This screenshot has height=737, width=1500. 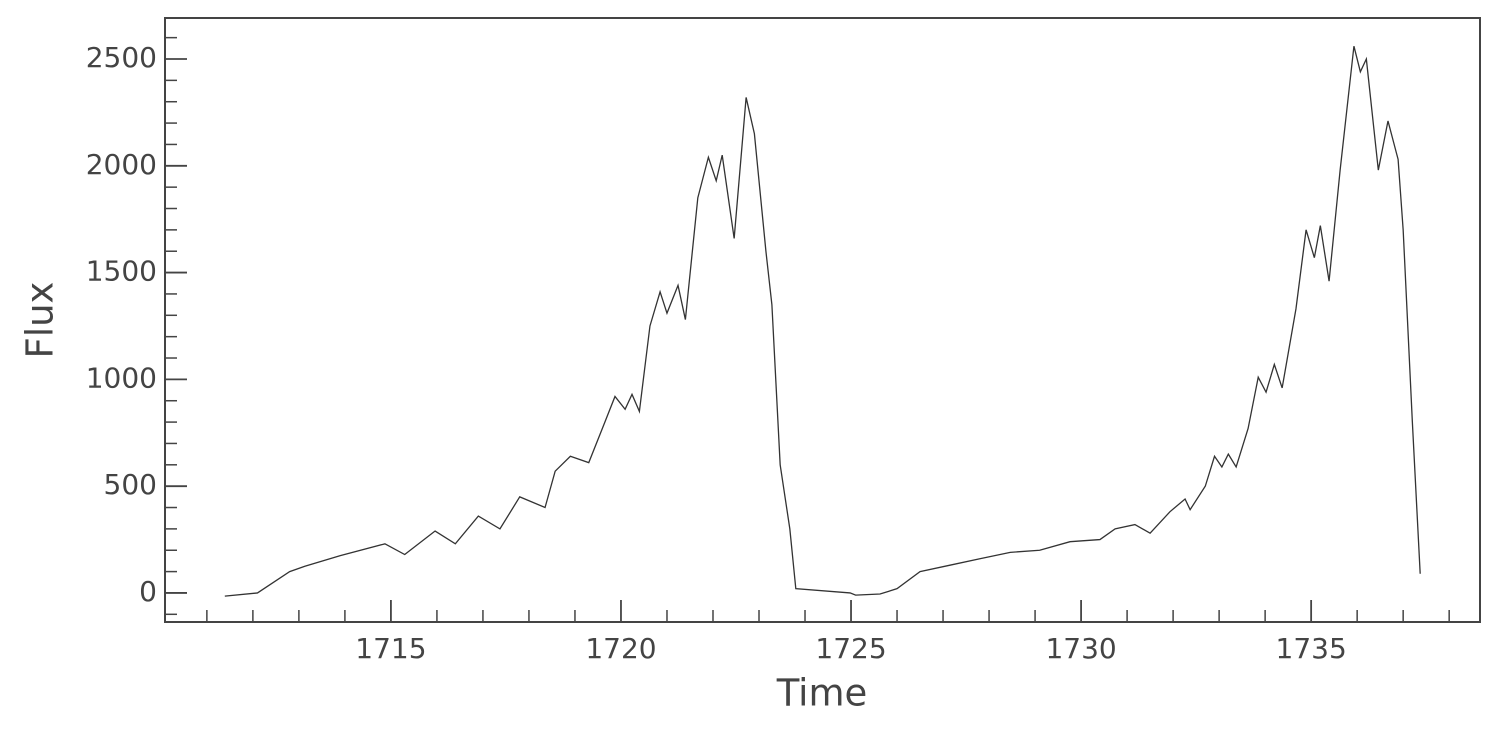 What do you see at coordinates (1311, 648) in the screenshot?
I see `x-tick-label: 1735` at bounding box center [1311, 648].